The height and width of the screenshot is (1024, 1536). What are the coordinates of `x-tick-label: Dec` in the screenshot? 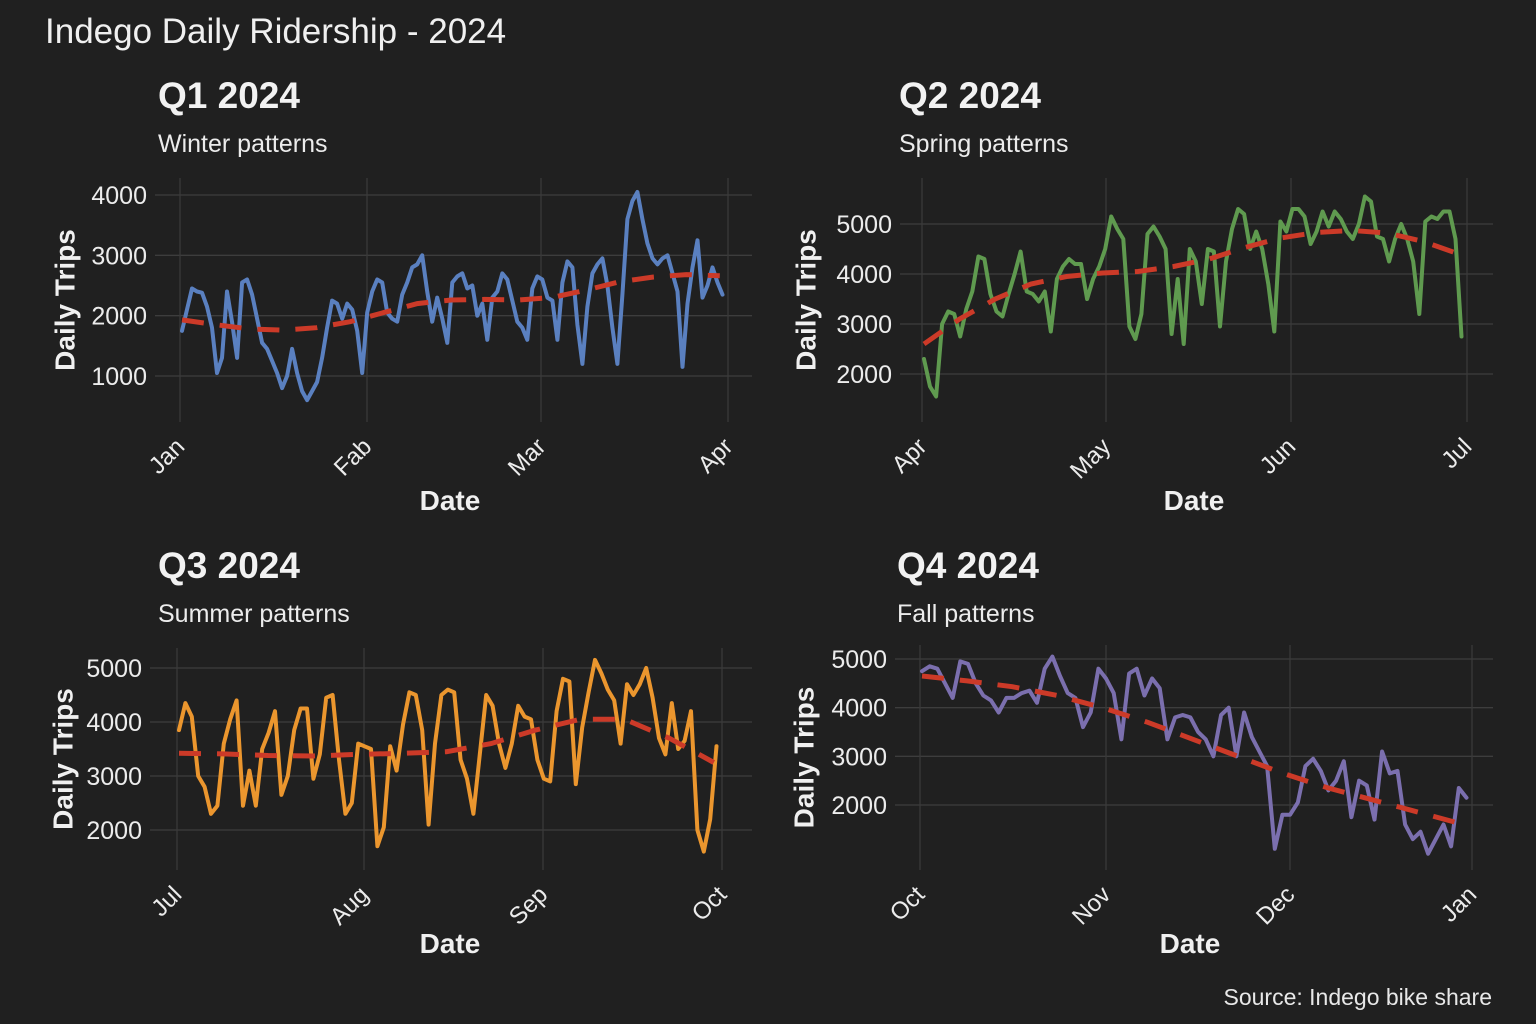 It's located at (1275, 905).